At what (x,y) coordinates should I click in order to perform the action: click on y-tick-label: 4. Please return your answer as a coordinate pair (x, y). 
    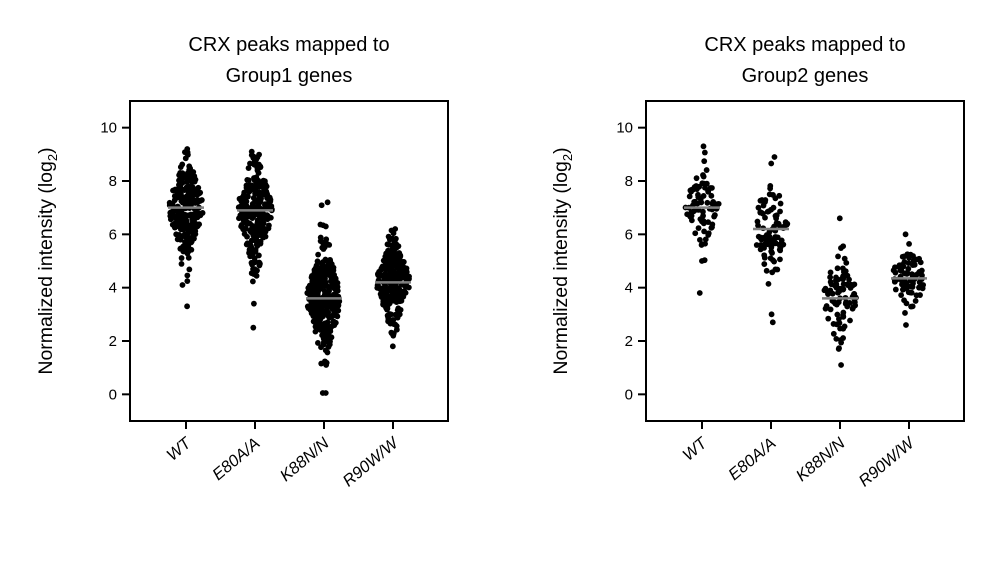
    Looking at the image, I should click on (629, 288).